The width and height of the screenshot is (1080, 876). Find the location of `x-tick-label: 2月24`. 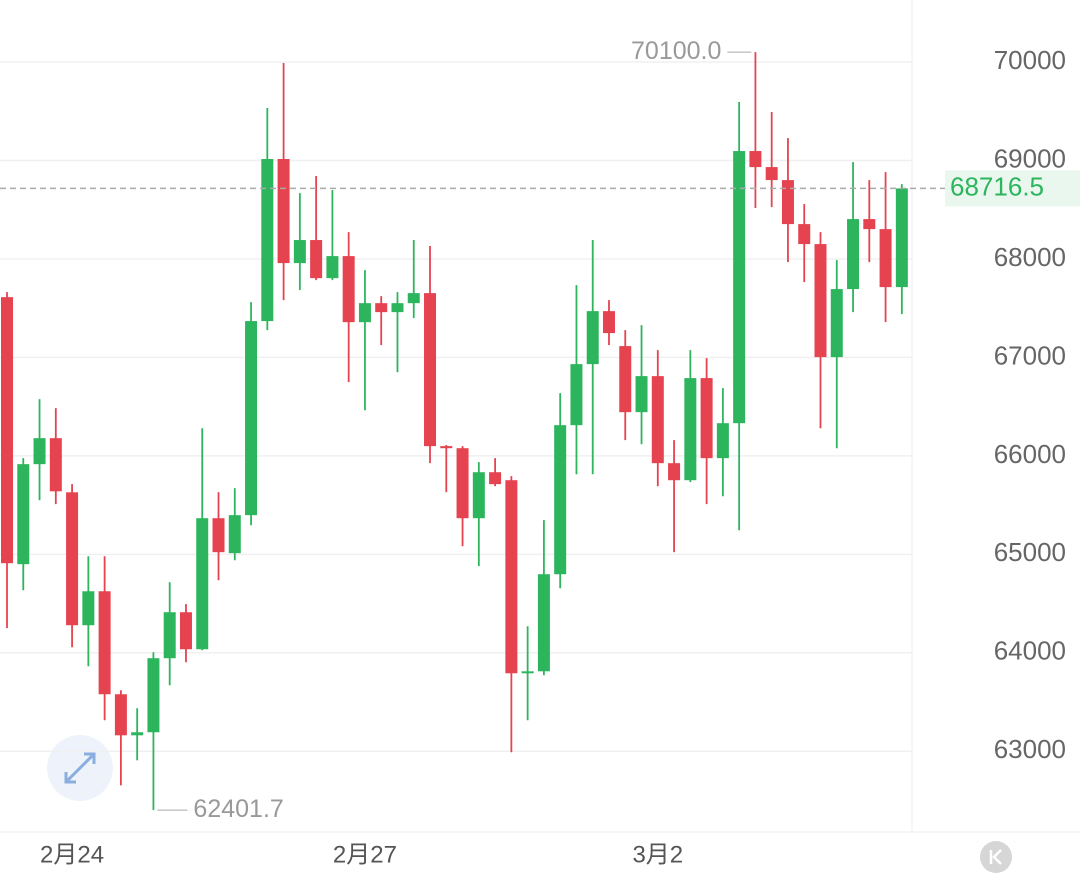

x-tick-label: 2月24 is located at coordinates (72, 854).